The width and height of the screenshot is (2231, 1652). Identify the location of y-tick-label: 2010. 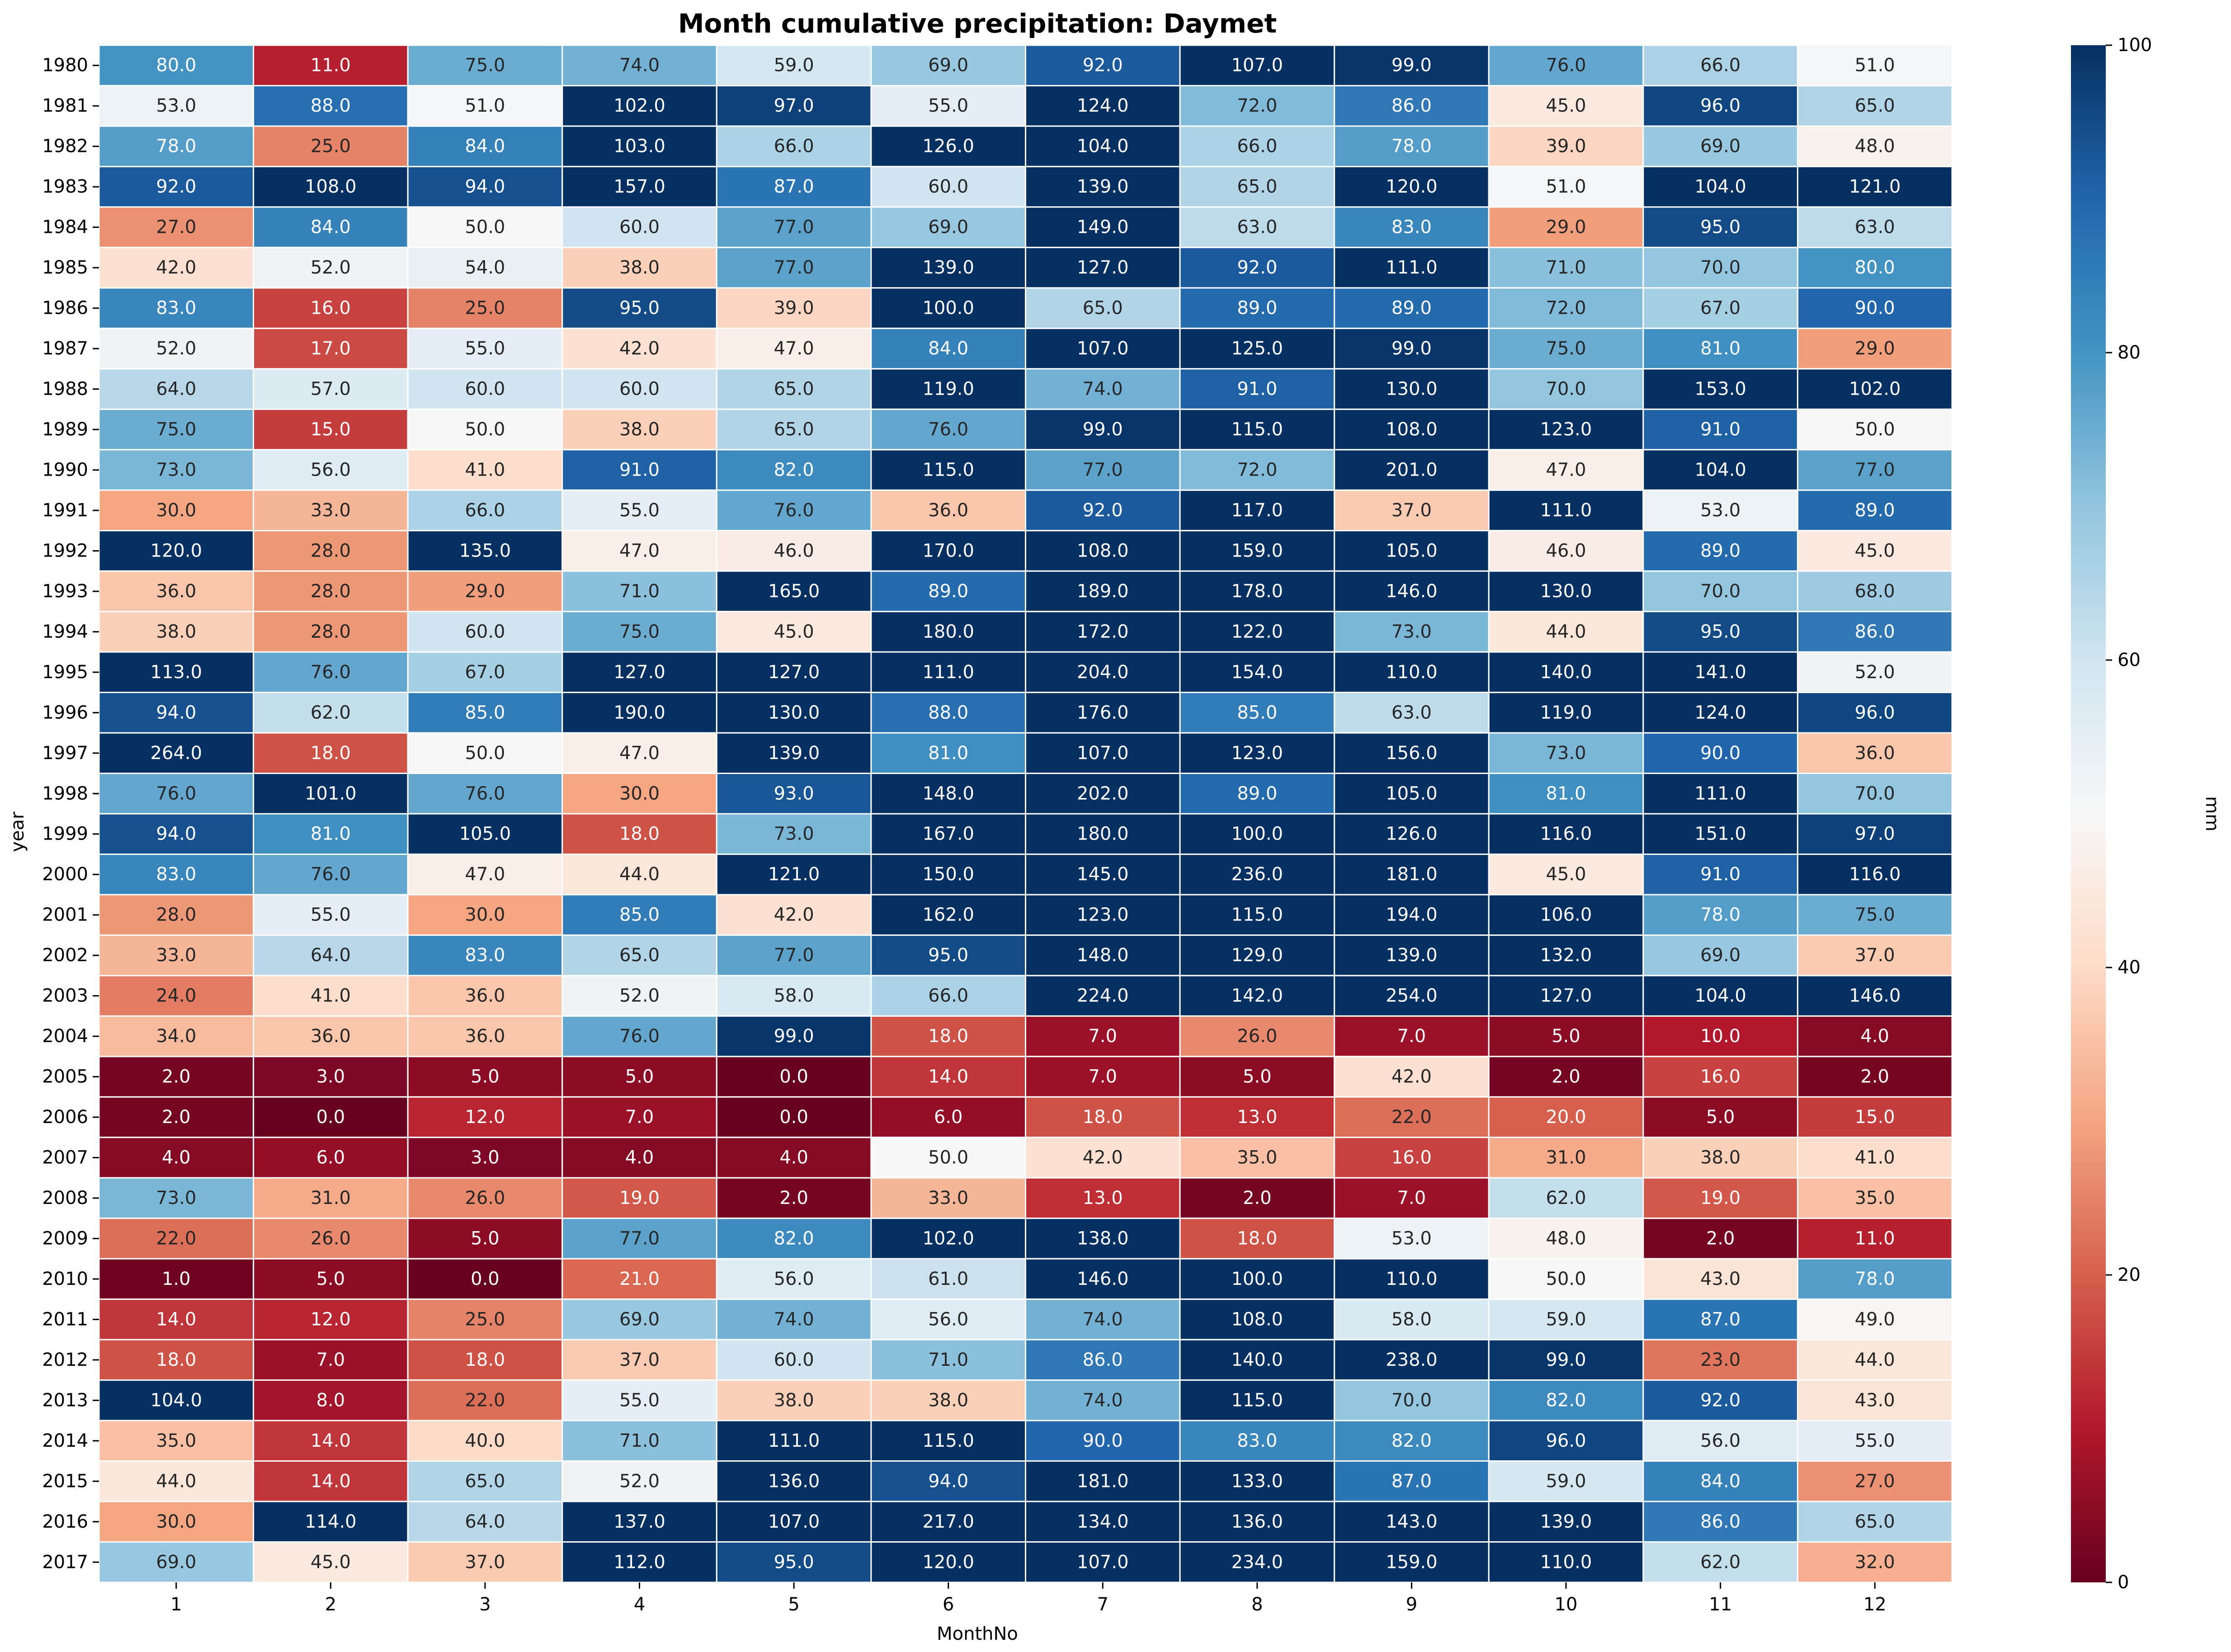
(65, 1279).